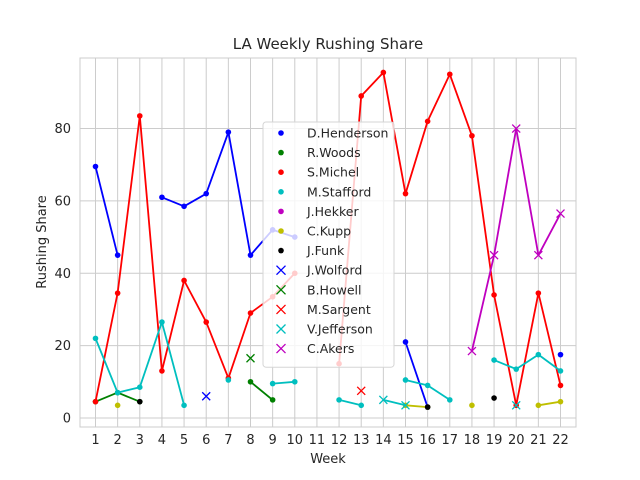  I want to click on series-b-howell, so click(250, 358).